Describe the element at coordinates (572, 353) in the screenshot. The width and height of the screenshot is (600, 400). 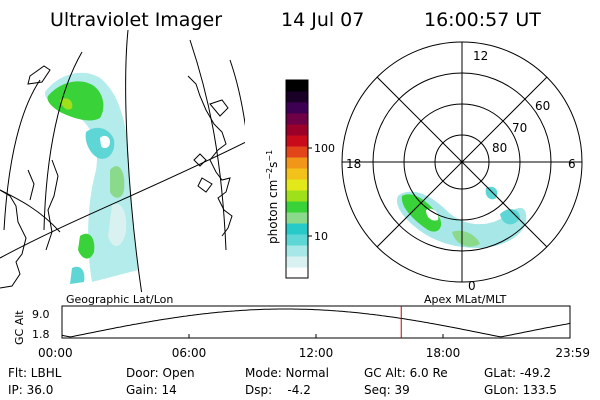
I see `altitude-xtick-label: 23:59` at that location.